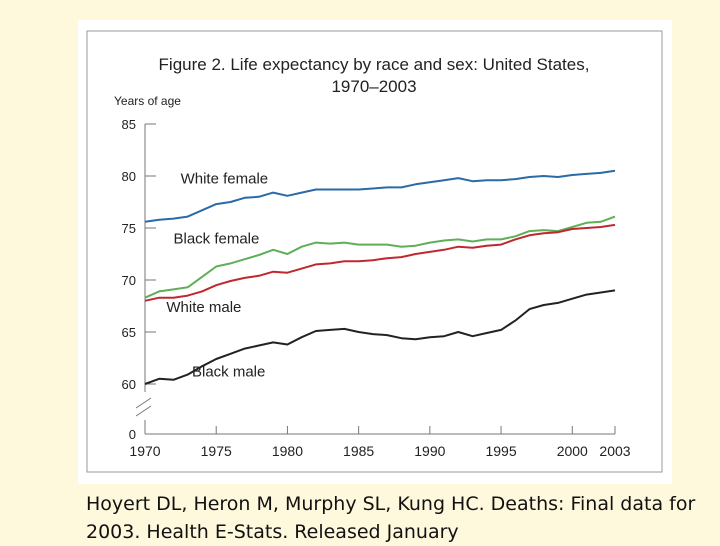  Describe the element at coordinates (373, 86) in the screenshot. I see `chart-subtitle: 1970–2003` at that location.